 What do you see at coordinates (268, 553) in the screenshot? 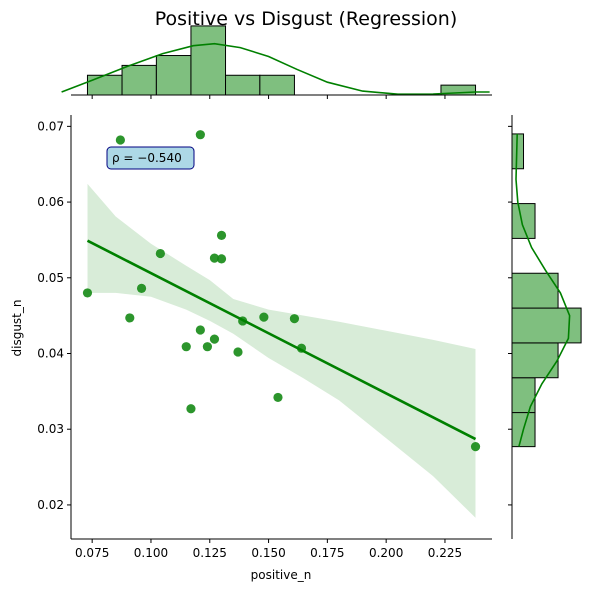
I see `x-tick-label: 0.150` at bounding box center [268, 553].